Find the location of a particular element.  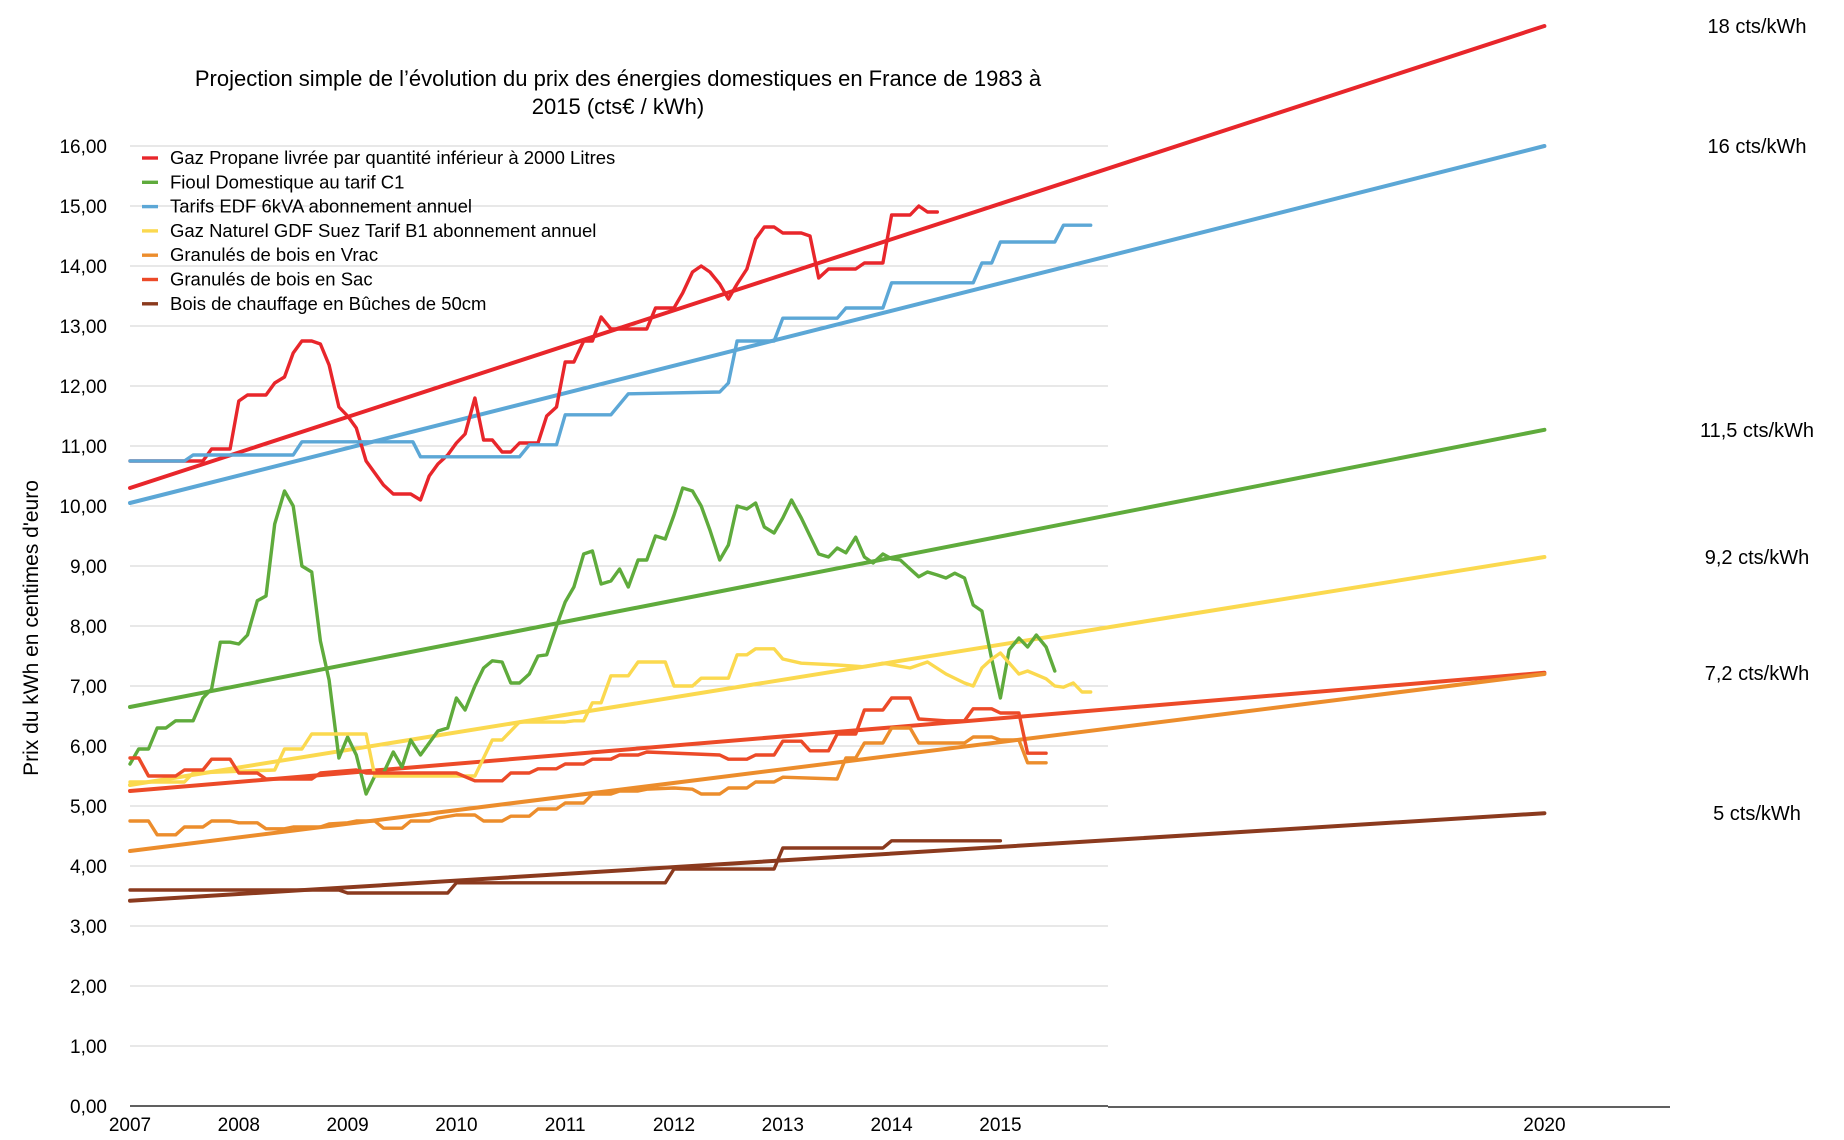

trend-end-label: 18 cts/kWh is located at coordinates (1757, 27).